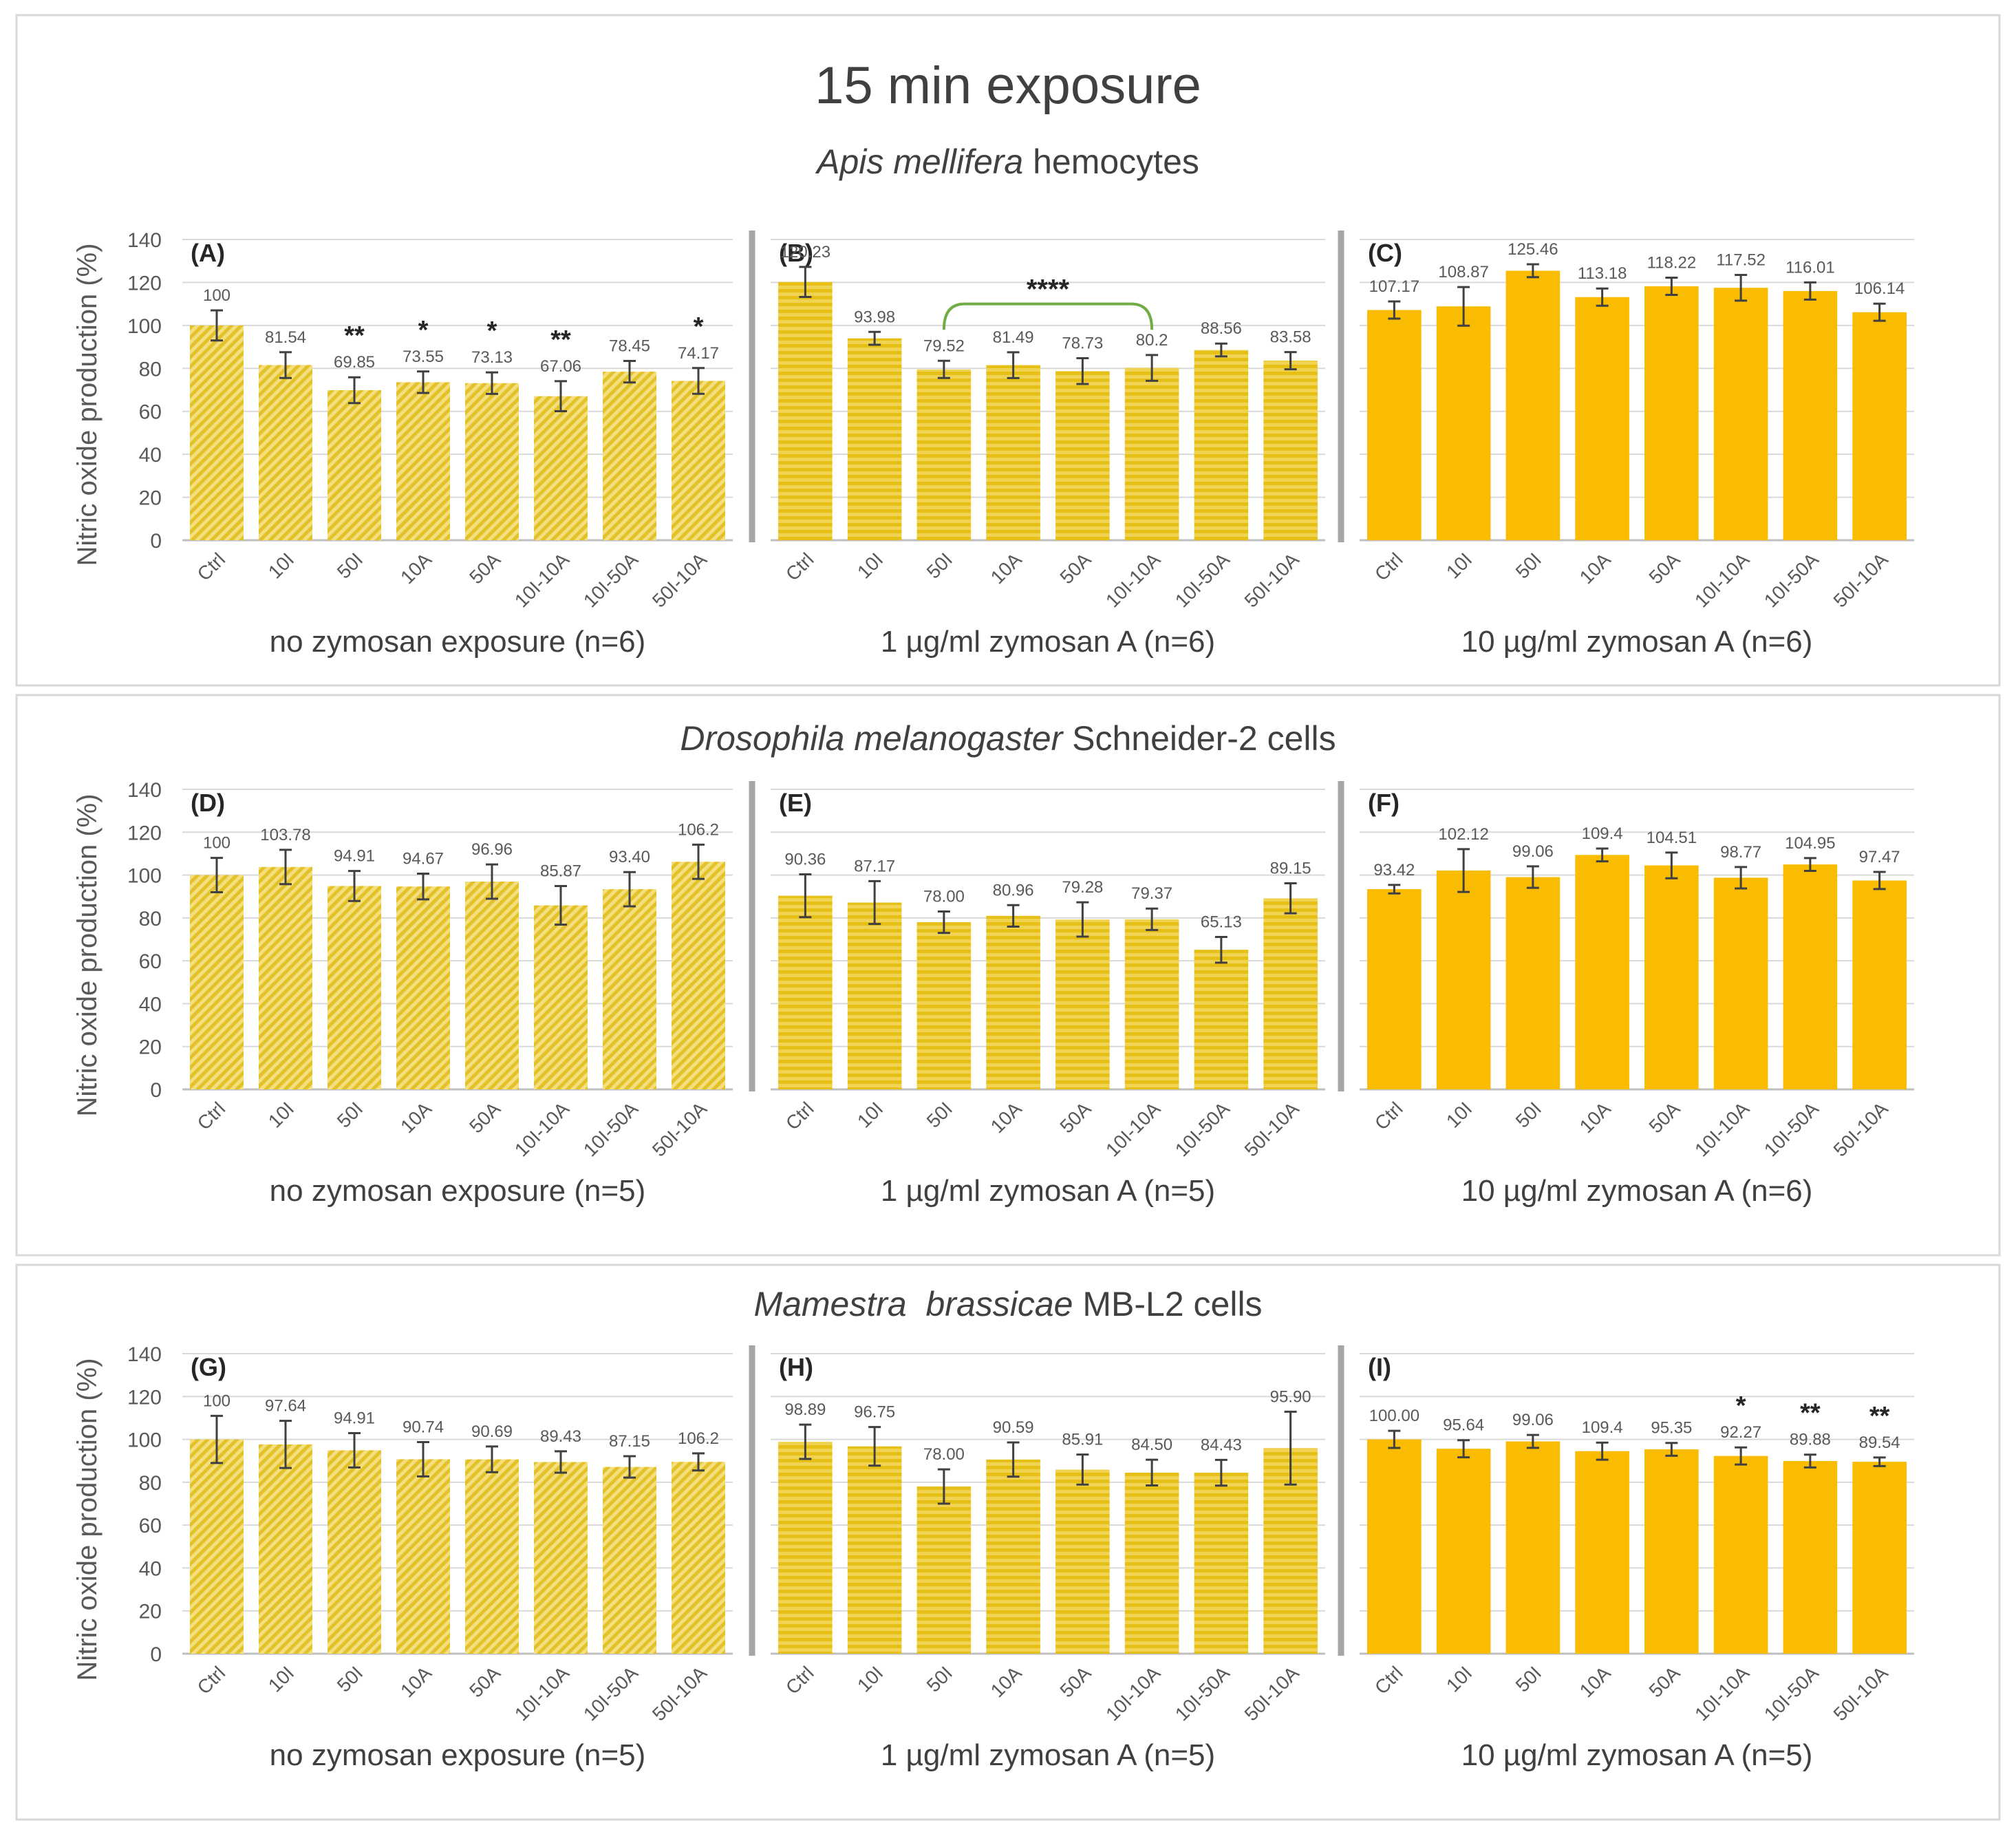  Describe the element at coordinates (1463, 834) in the screenshot. I see `data-label: 102.12` at that location.